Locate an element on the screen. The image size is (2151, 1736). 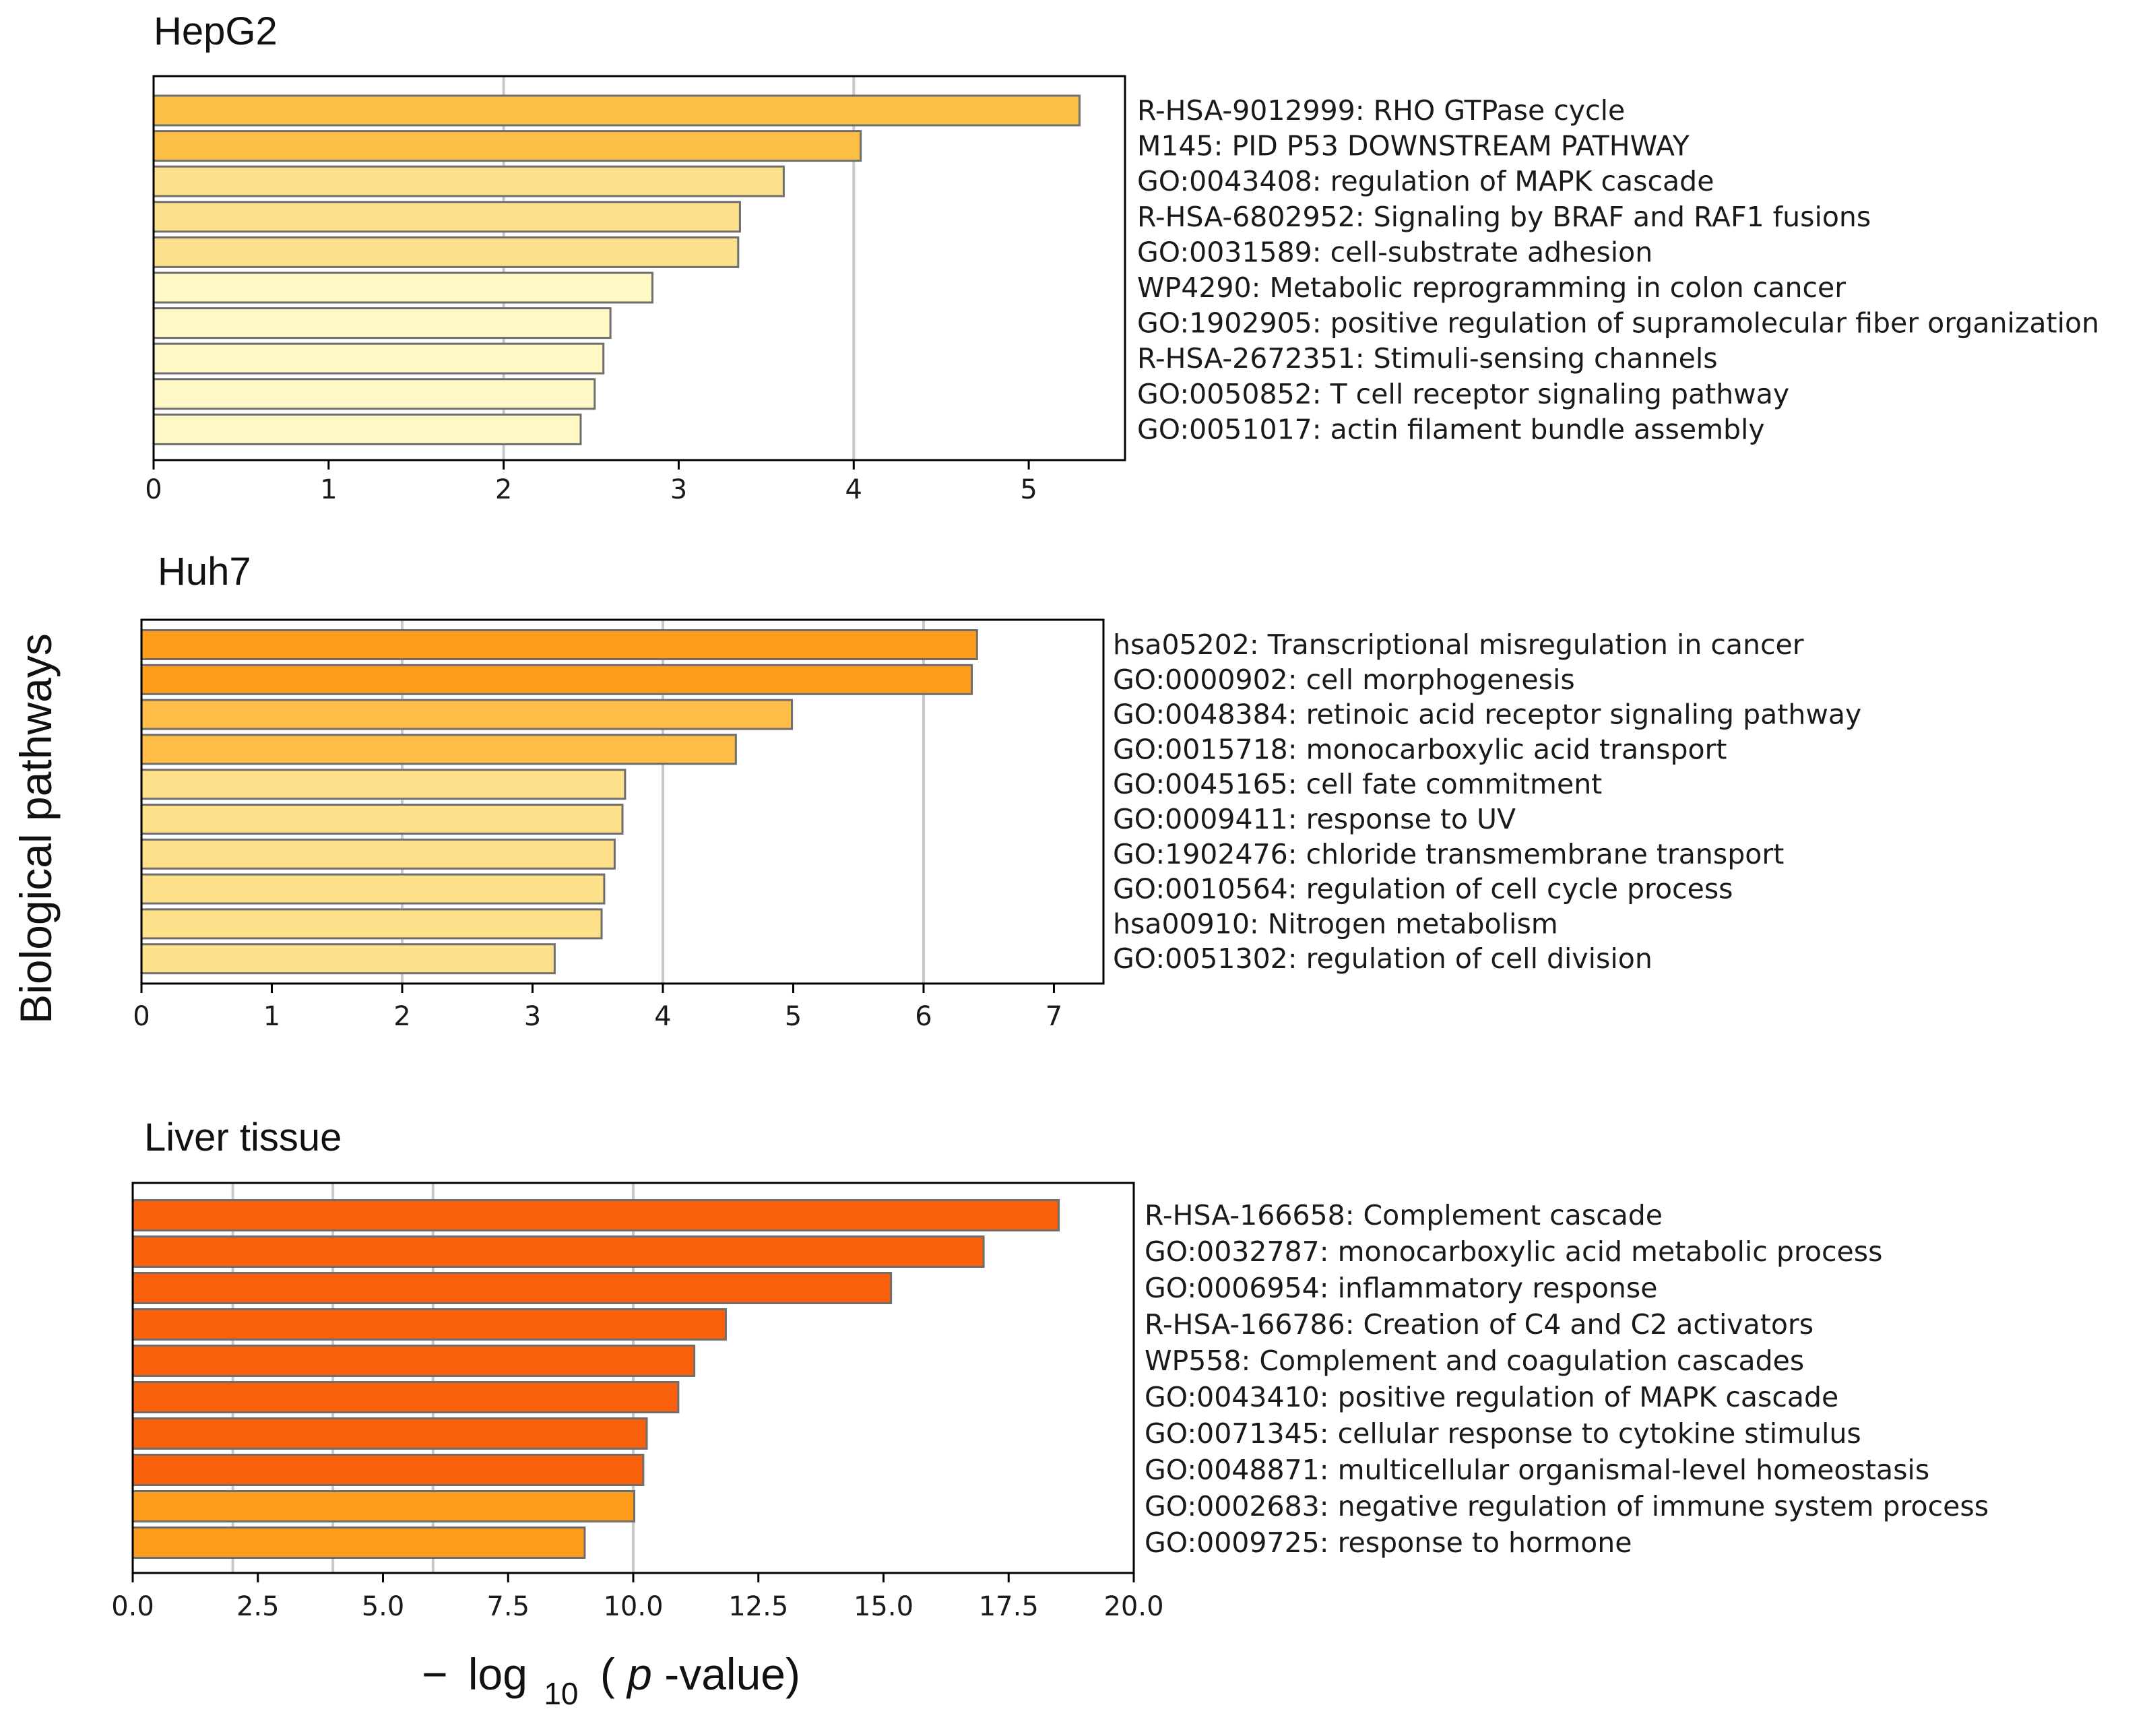
category-label: GO:0043408: regulation of MAPK cascade is located at coordinates (1425, 181).